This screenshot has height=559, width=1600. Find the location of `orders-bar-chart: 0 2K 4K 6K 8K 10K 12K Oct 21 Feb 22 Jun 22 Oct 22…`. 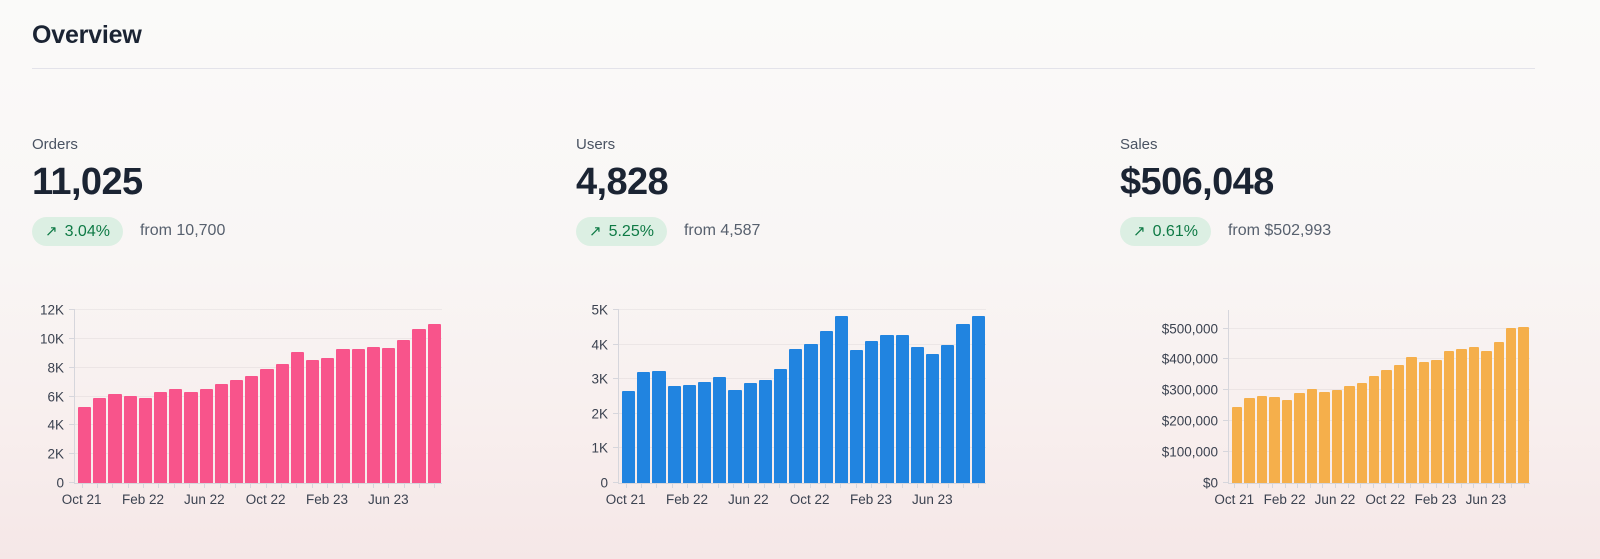

orders-bar-chart: 0 2K 4K 6K 8K 10K 12K Oct 21 Feb 22 Jun 22 Oct 22… is located at coordinates (237, 406).